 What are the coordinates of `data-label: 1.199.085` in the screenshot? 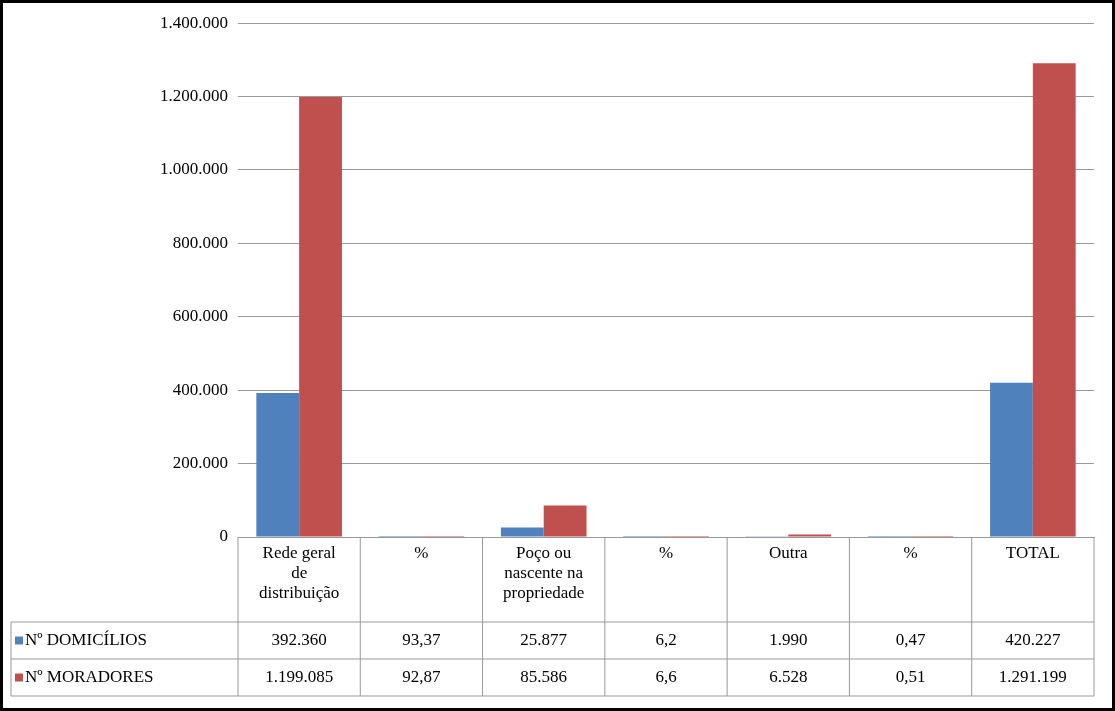 It's located at (299, 676).